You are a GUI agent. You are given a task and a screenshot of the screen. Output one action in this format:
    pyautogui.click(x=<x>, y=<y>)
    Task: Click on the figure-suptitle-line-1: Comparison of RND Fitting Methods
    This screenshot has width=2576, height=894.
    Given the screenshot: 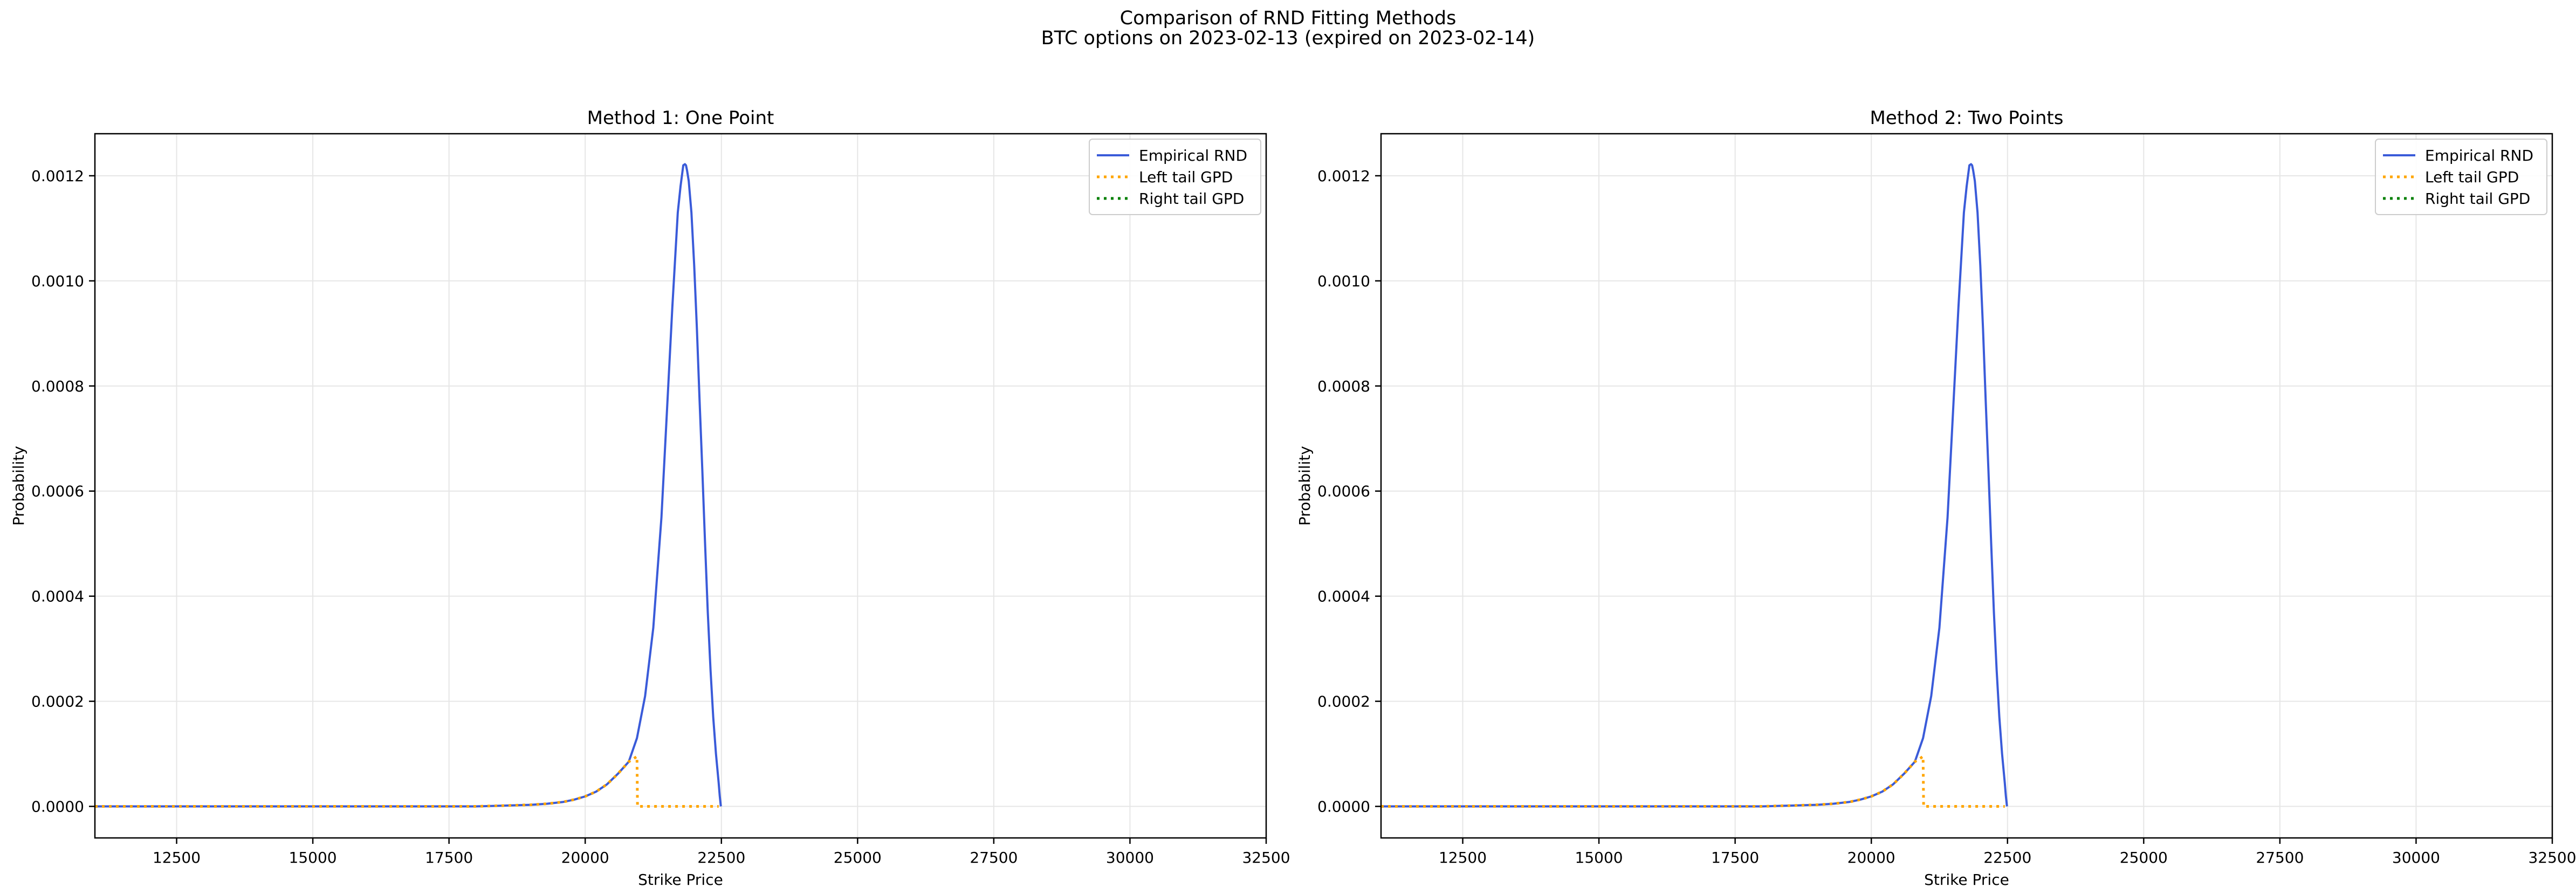 What is the action you would take?
    pyautogui.click(x=1288, y=18)
    